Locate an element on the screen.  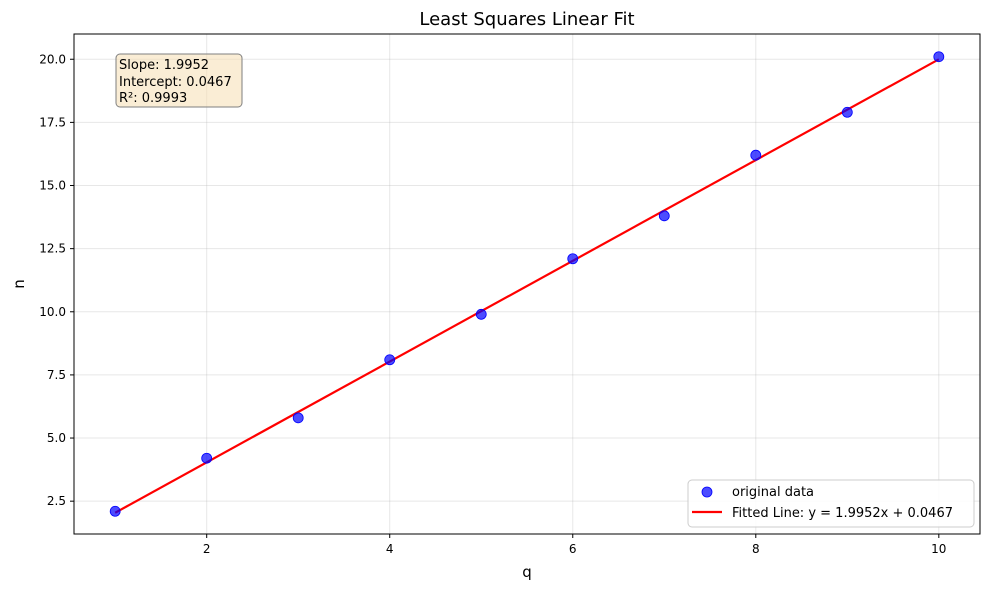
y-tick-label: 2.5 is located at coordinates (56, 501).